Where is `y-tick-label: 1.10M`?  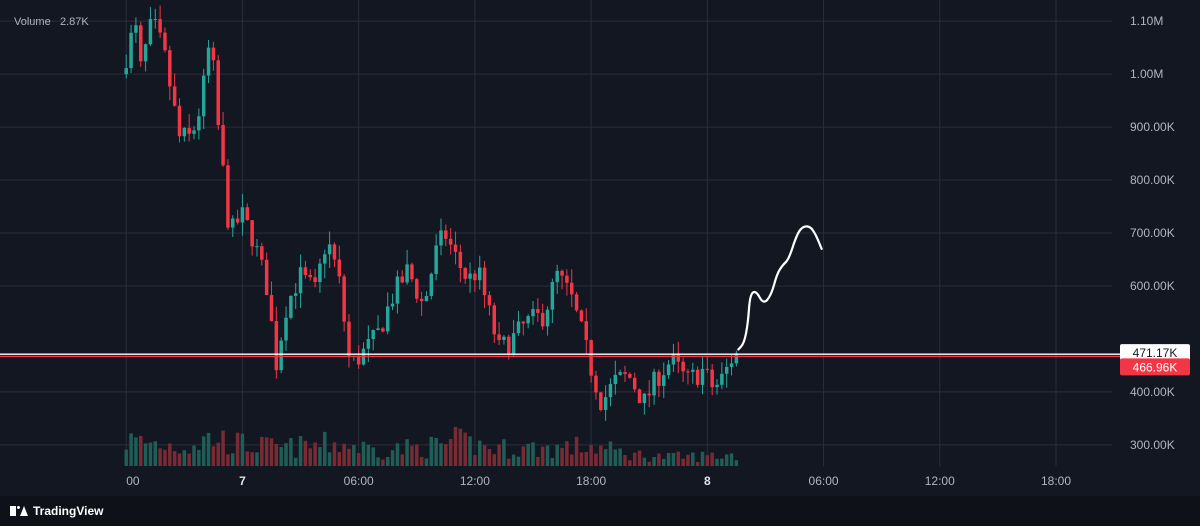
y-tick-label: 1.10M is located at coordinates (1146, 21).